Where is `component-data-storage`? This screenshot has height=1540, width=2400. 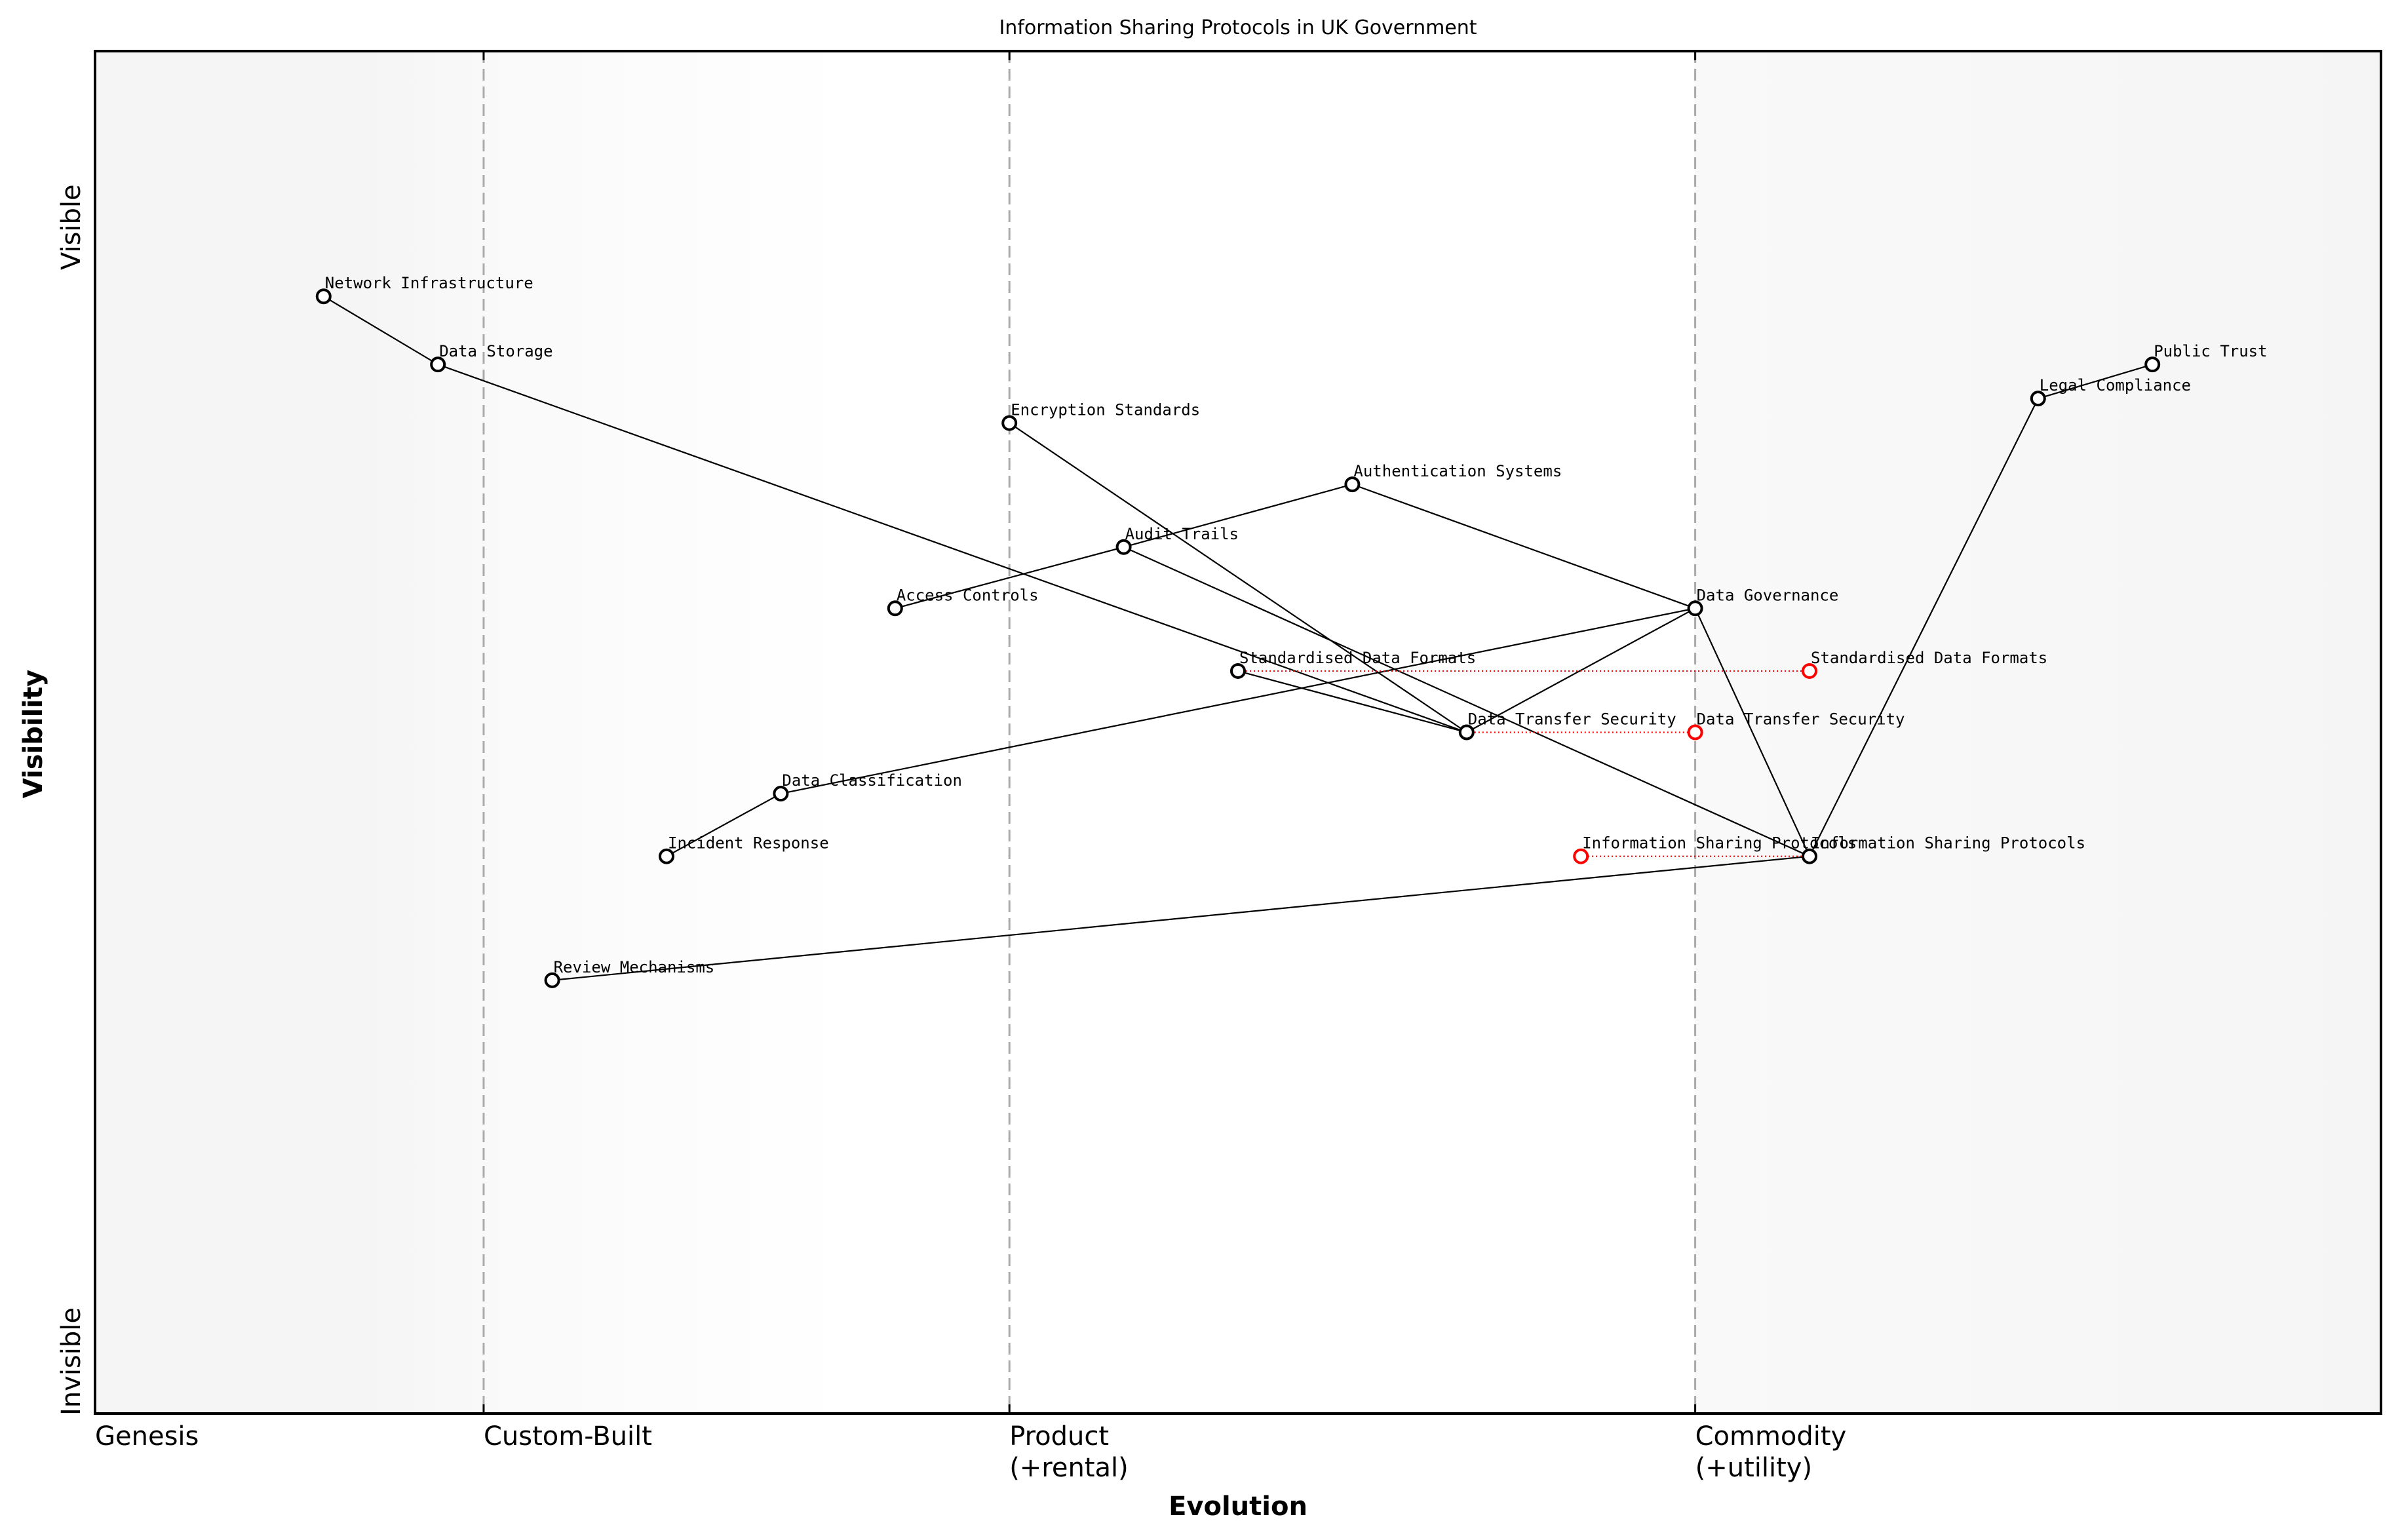 component-data-storage is located at coordinates (438, 364).